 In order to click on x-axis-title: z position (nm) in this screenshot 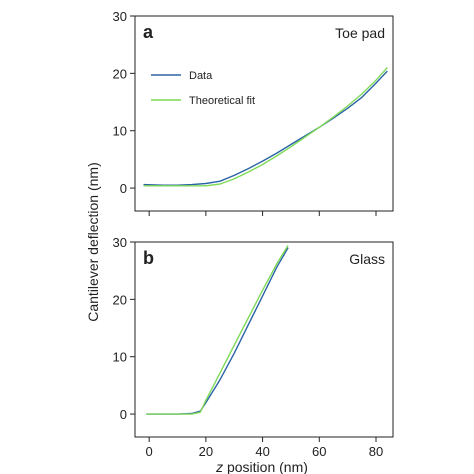, I will do `click(261, 466)`.